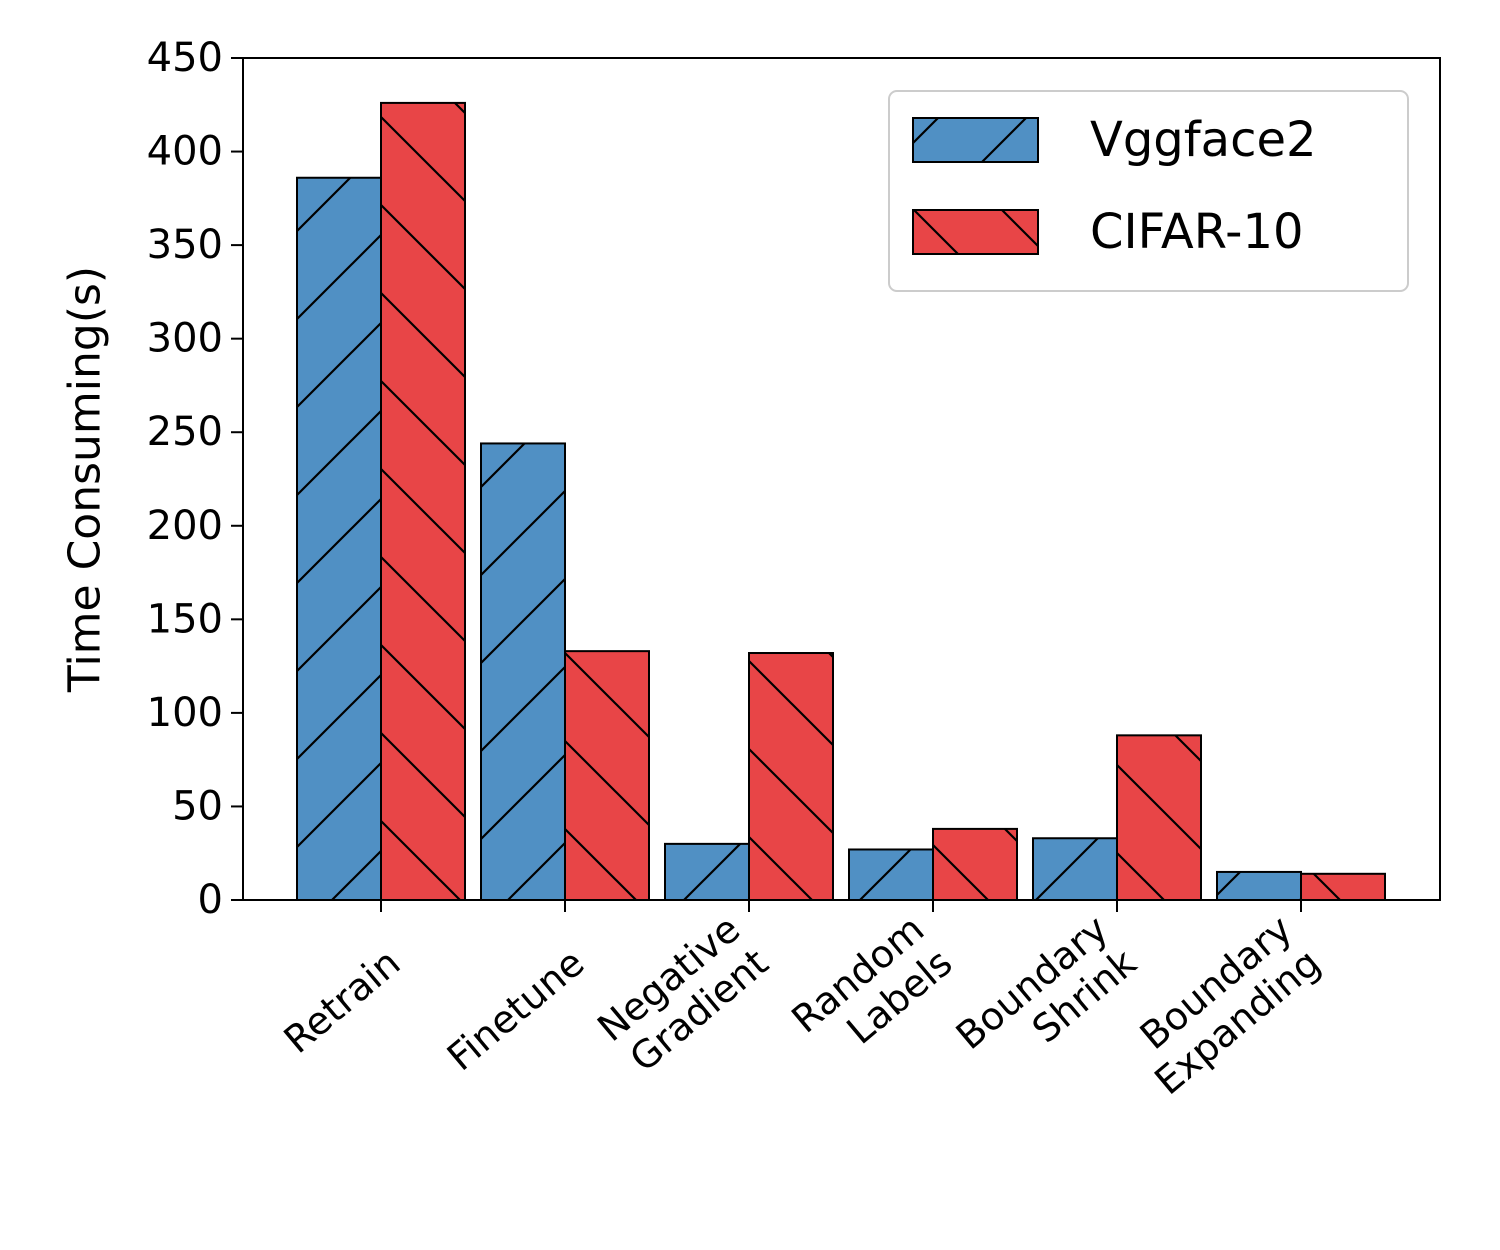 This screenshot has height=1250, width=1500. What do you see at coordinates (1148, 191) in the screenshot?
I see `legend: Vggface2 CIFAR-10` at bounding box center [1148, 191].